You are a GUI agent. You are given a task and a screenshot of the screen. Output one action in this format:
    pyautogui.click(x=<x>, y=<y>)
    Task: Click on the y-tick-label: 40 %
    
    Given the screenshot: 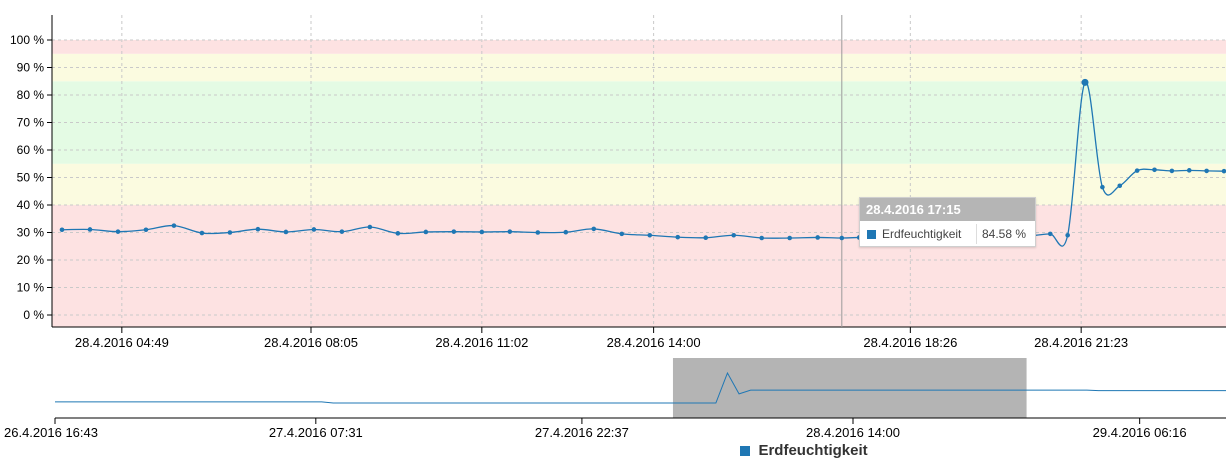 What is the action you would take?
    pyautogui.click(x=31, y=205)
    